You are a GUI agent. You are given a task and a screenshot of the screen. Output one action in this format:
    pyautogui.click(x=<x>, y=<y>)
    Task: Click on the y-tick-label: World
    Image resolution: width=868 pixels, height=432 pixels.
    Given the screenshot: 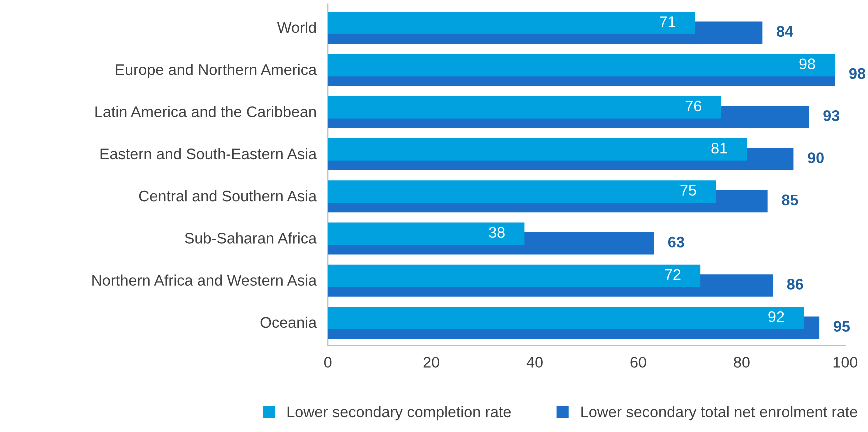 What is the action you would take?
    pyautogui.click(x=296, y=28)
    